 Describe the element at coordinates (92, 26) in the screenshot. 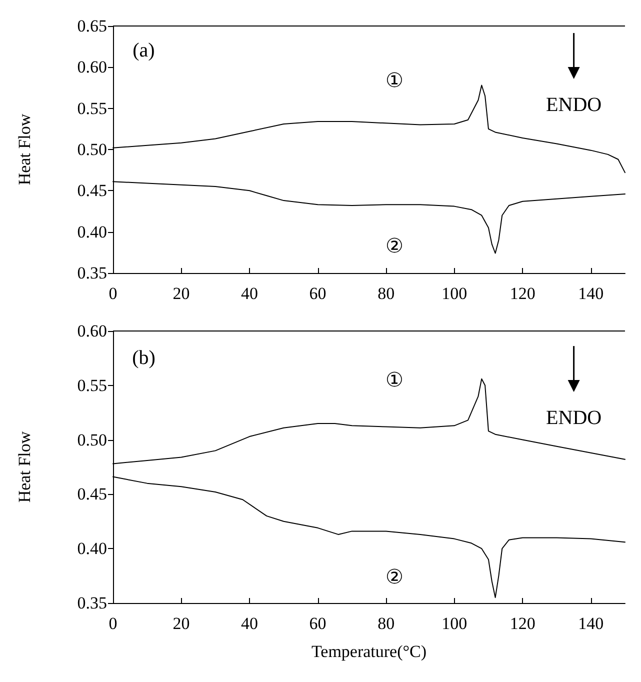

I see `y-tick-label: 0.65` at that location.